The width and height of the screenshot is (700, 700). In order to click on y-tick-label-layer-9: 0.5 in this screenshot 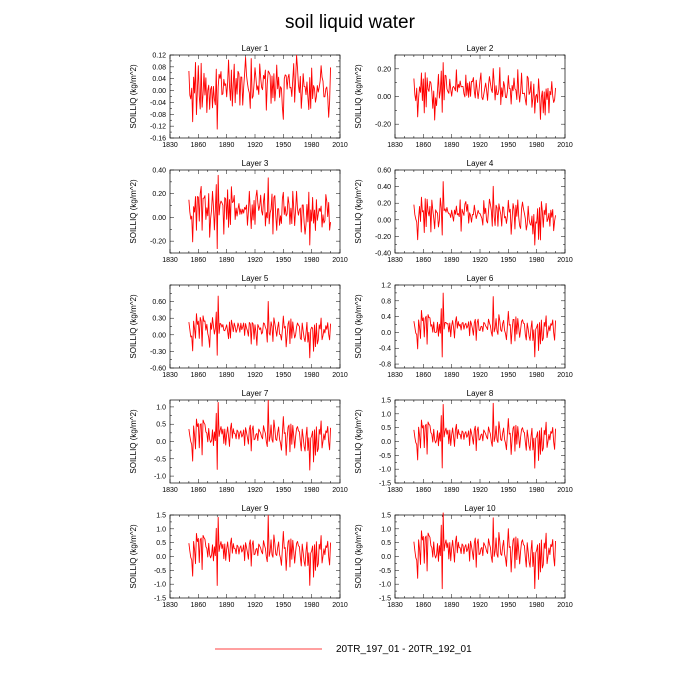, I will do `click(161, 543)`.